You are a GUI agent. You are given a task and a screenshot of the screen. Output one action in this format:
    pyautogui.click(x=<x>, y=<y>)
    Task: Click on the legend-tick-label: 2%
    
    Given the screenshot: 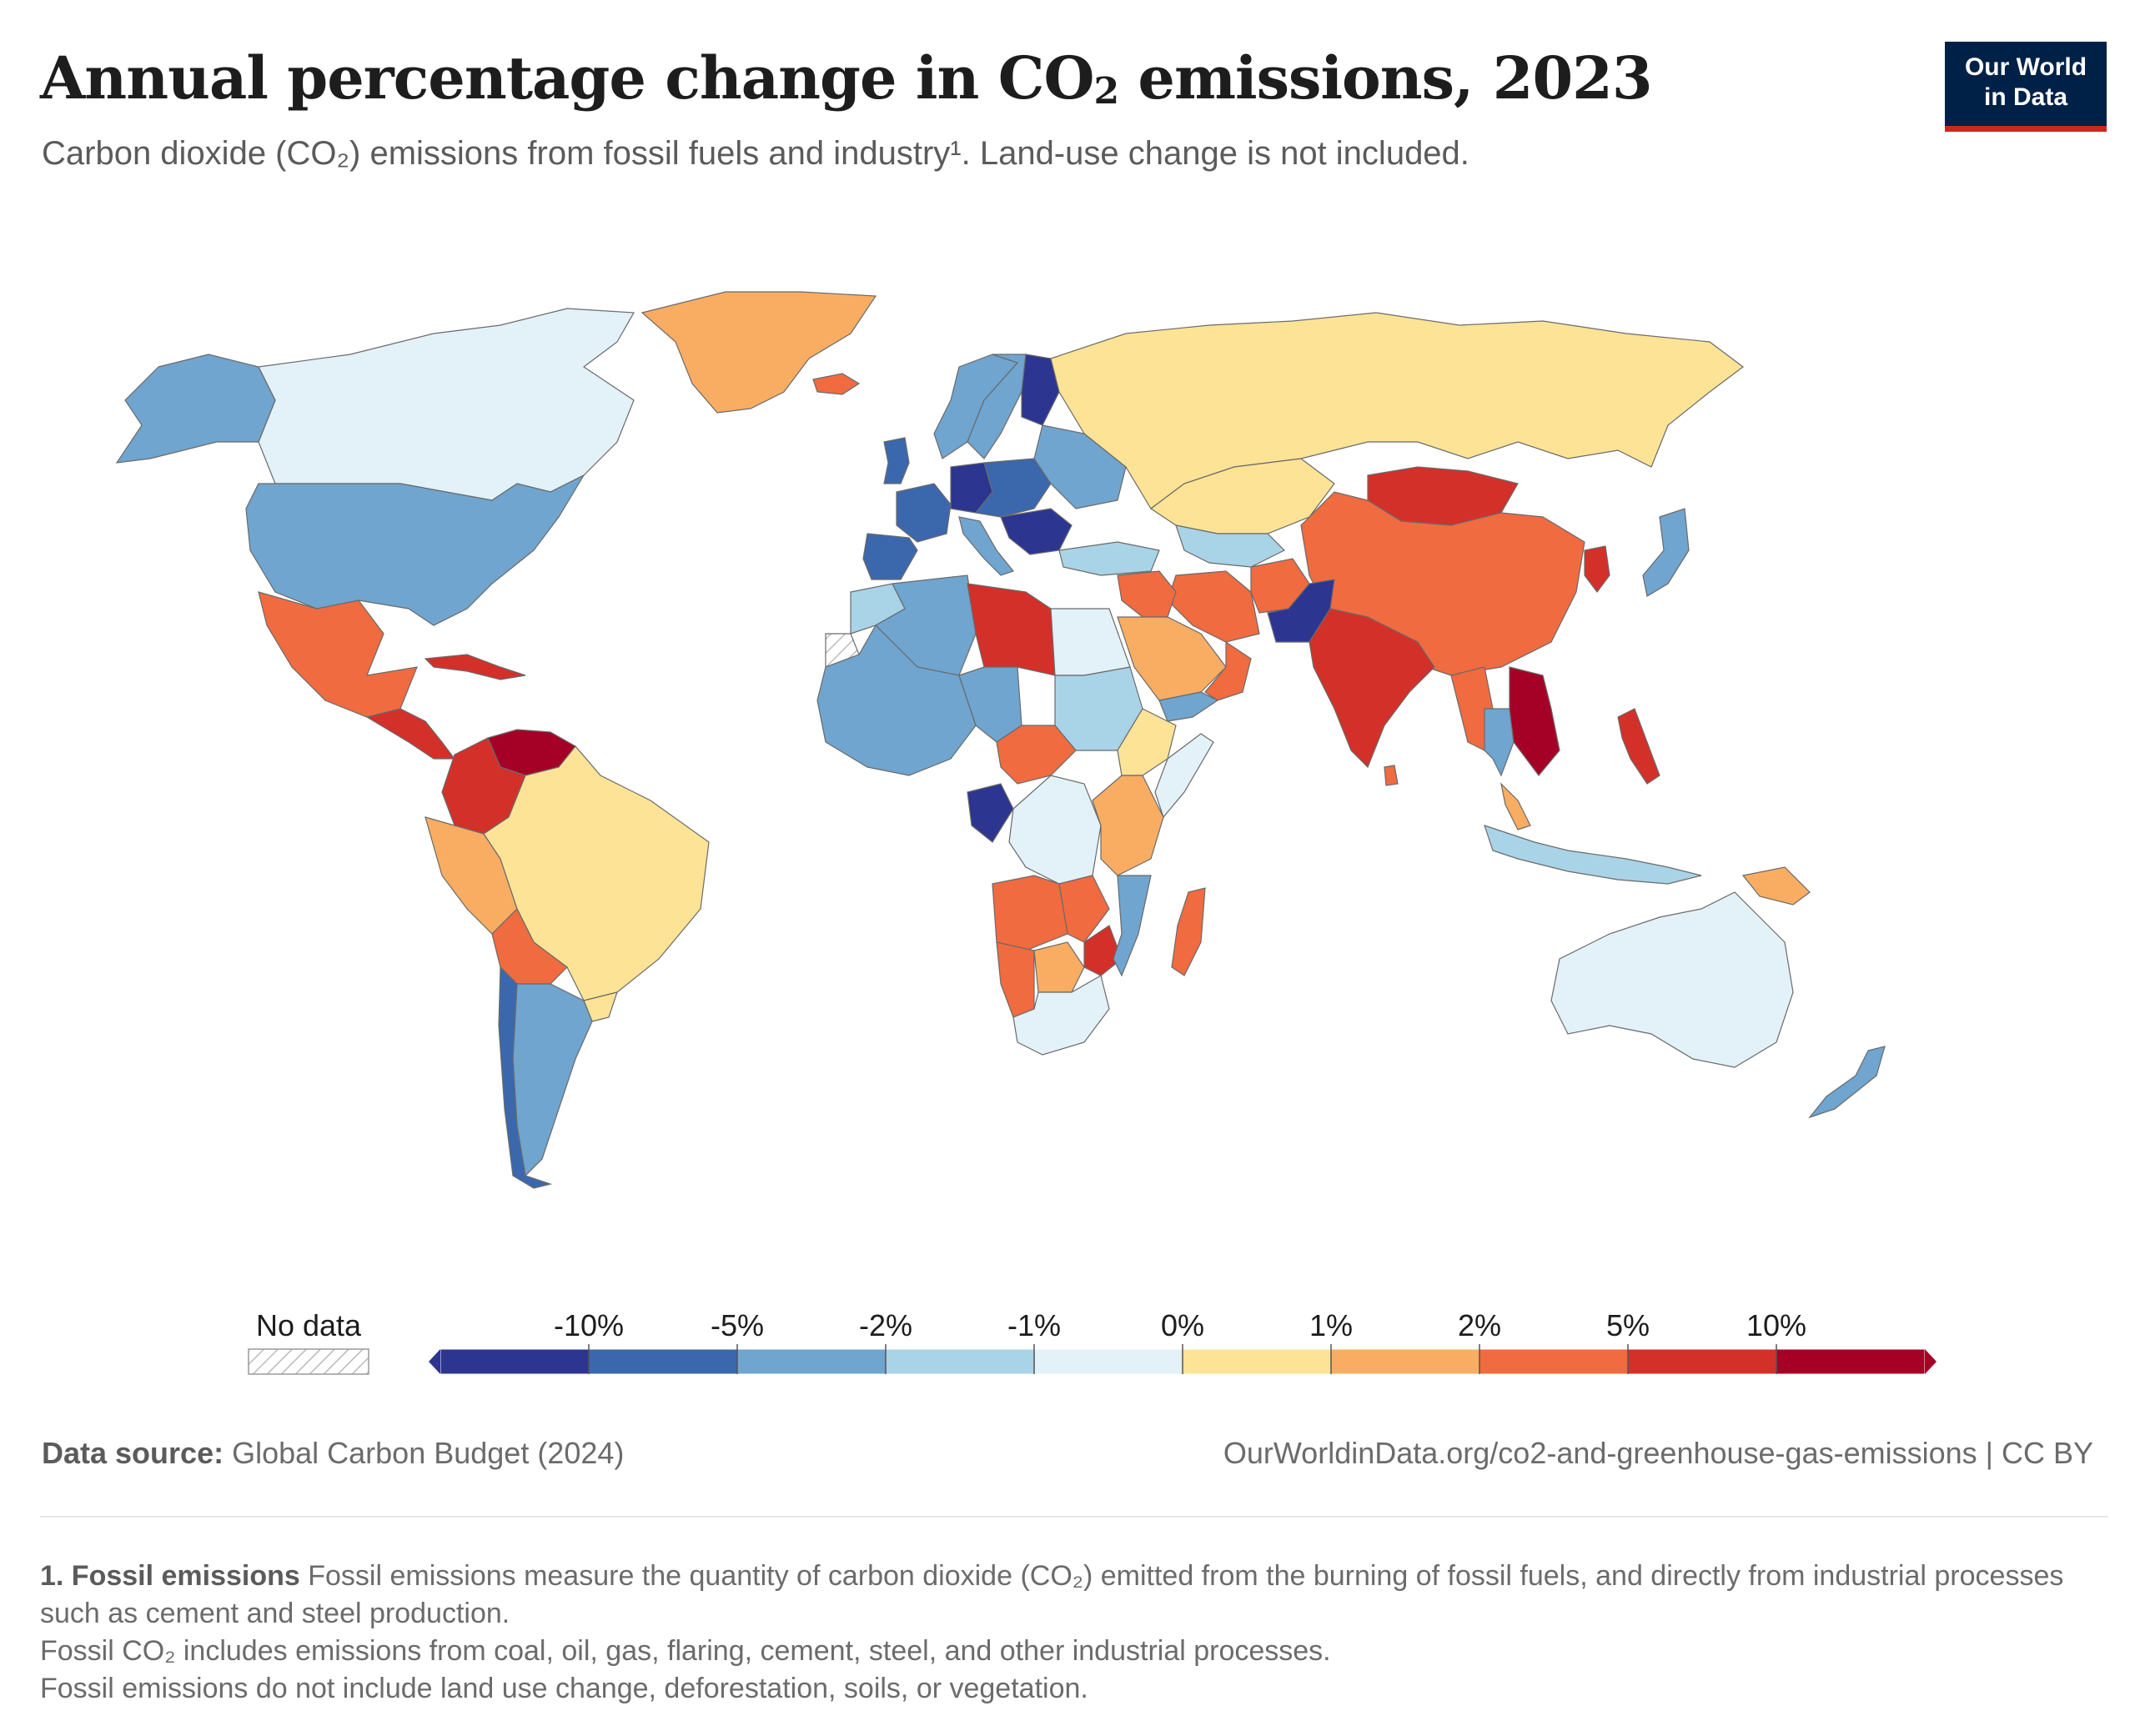 What is the action you would take?
    pyautogui.click(x=1479, y=1325)
    